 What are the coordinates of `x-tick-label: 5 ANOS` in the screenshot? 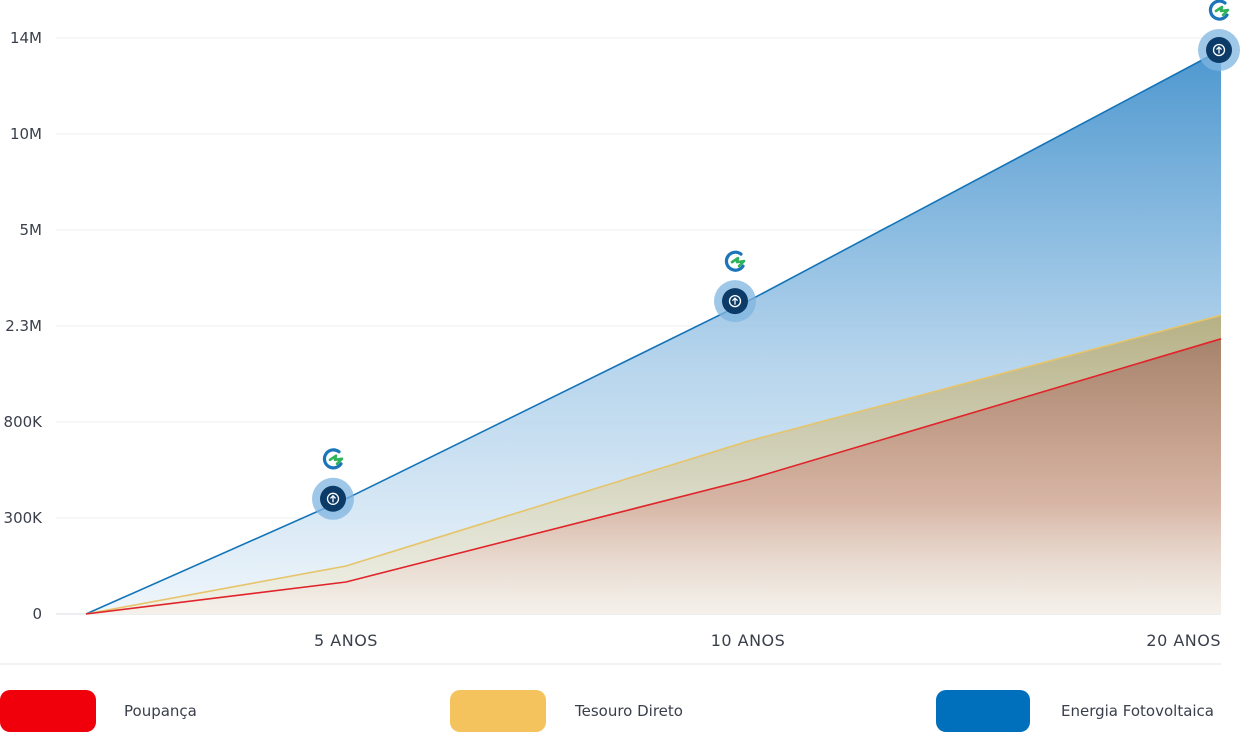 It's located at (346, 640).